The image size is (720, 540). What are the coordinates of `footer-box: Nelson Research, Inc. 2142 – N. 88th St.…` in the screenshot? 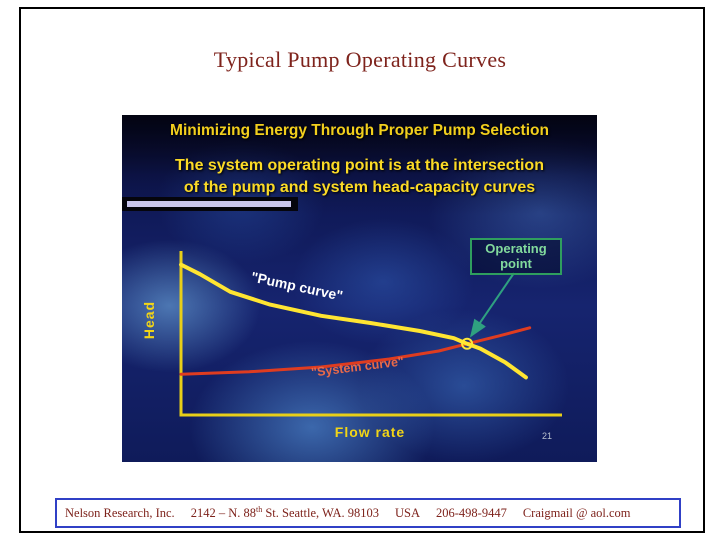 It's located at (368, 513).